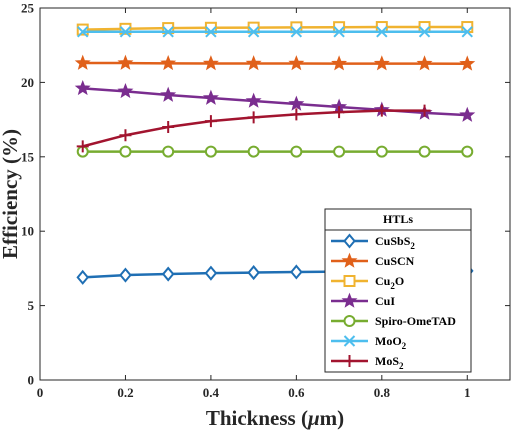 The height and width of the screenshot is (432, 517). Describe the element at coordinates (27, 82) in the screenshot. I see `y-tick-label: 20` at that location.